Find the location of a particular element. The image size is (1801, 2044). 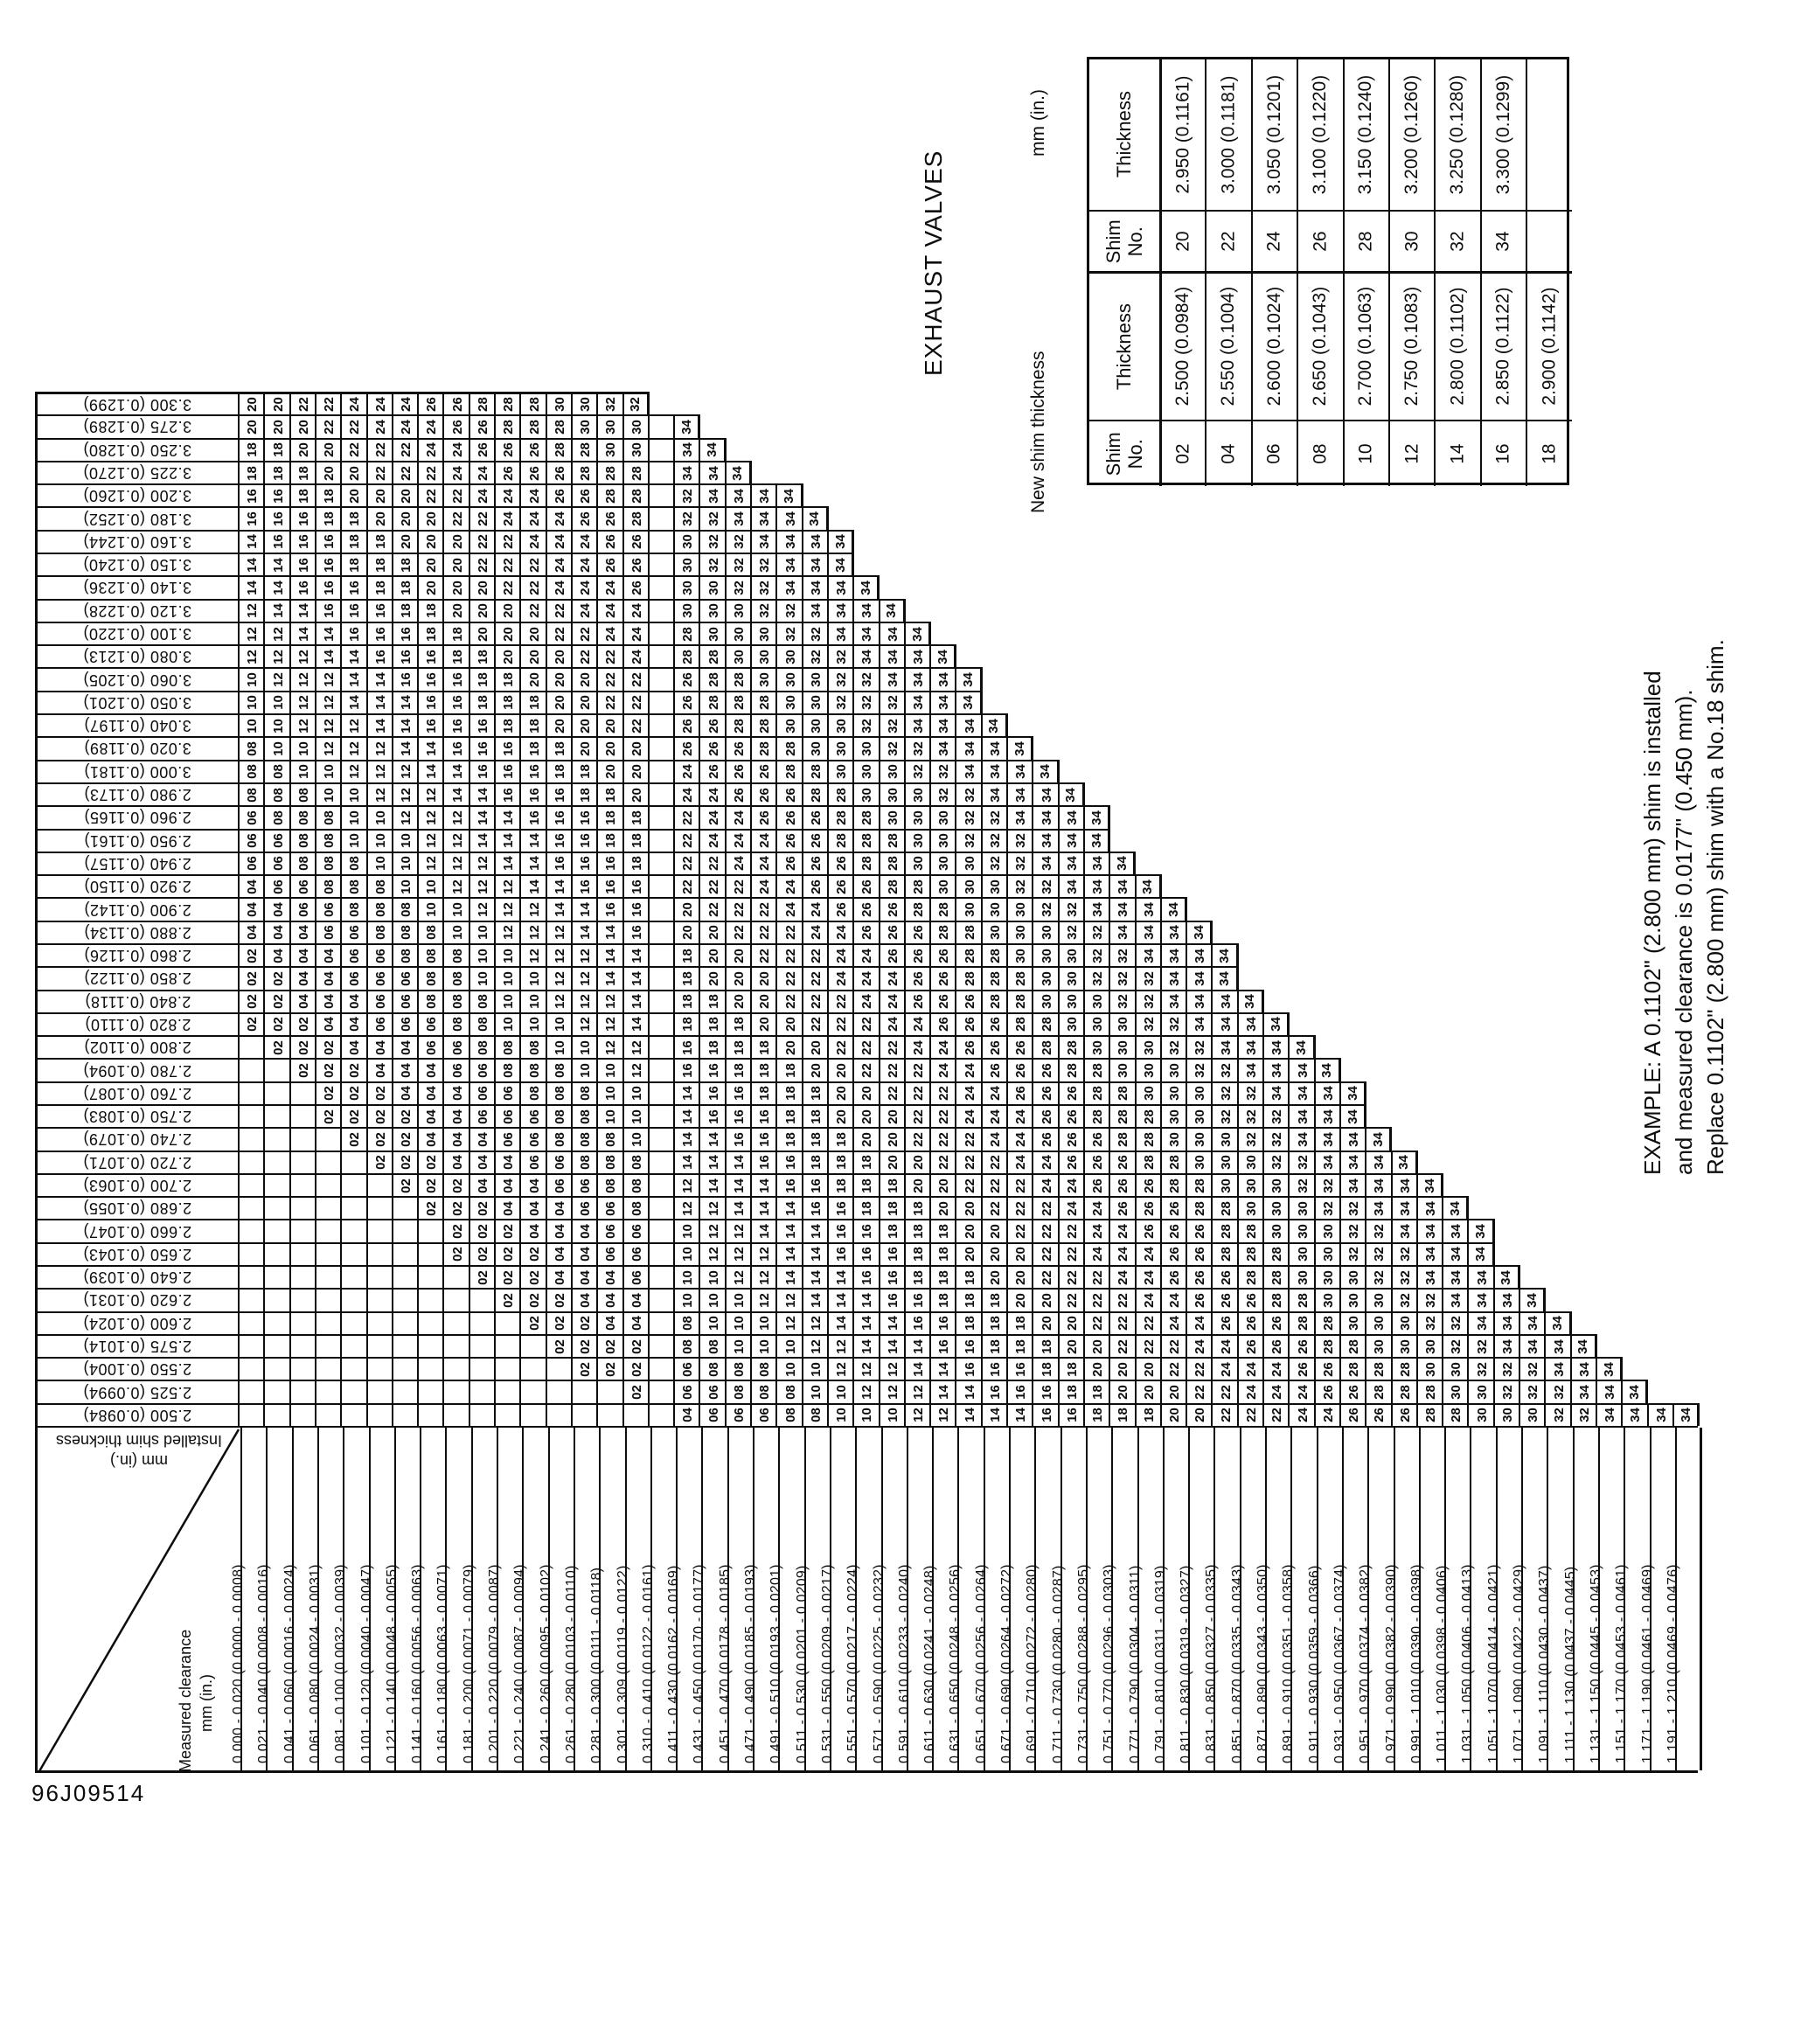

clearance-column-cell: 0.201 - 0.220 (0.0079 - 0.0087) is located at coordinates (506, 1599).